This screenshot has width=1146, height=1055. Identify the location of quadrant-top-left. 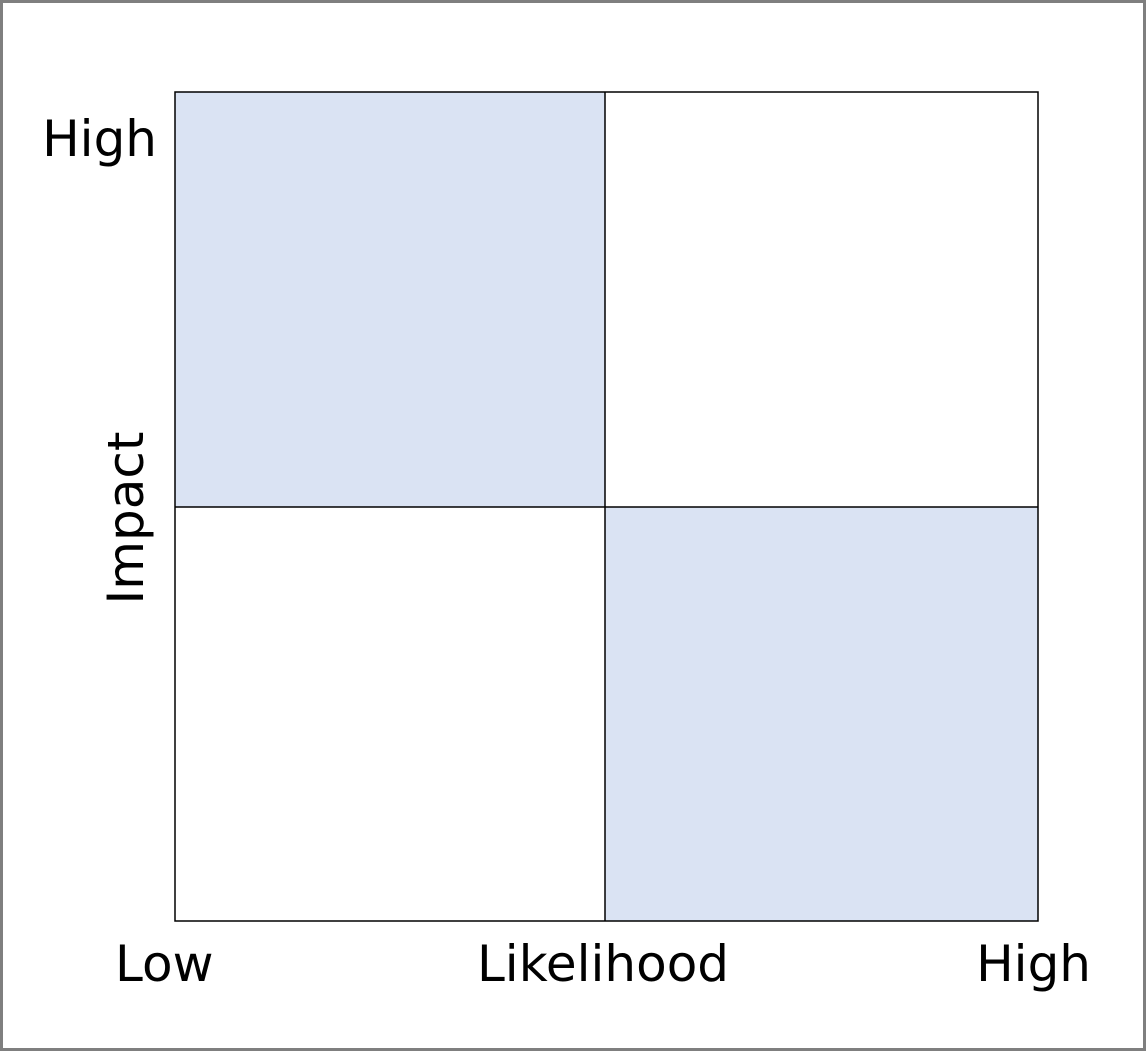
(390, 299).